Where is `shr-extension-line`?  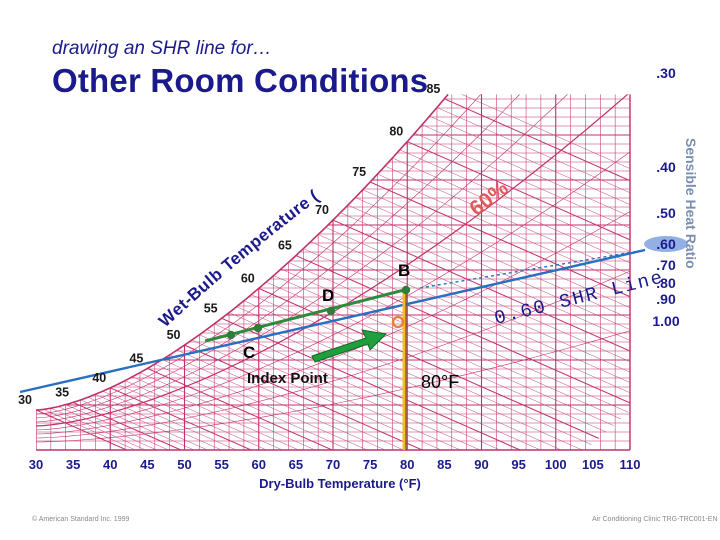
shr-extension-line is located at coordinates (532, 269).